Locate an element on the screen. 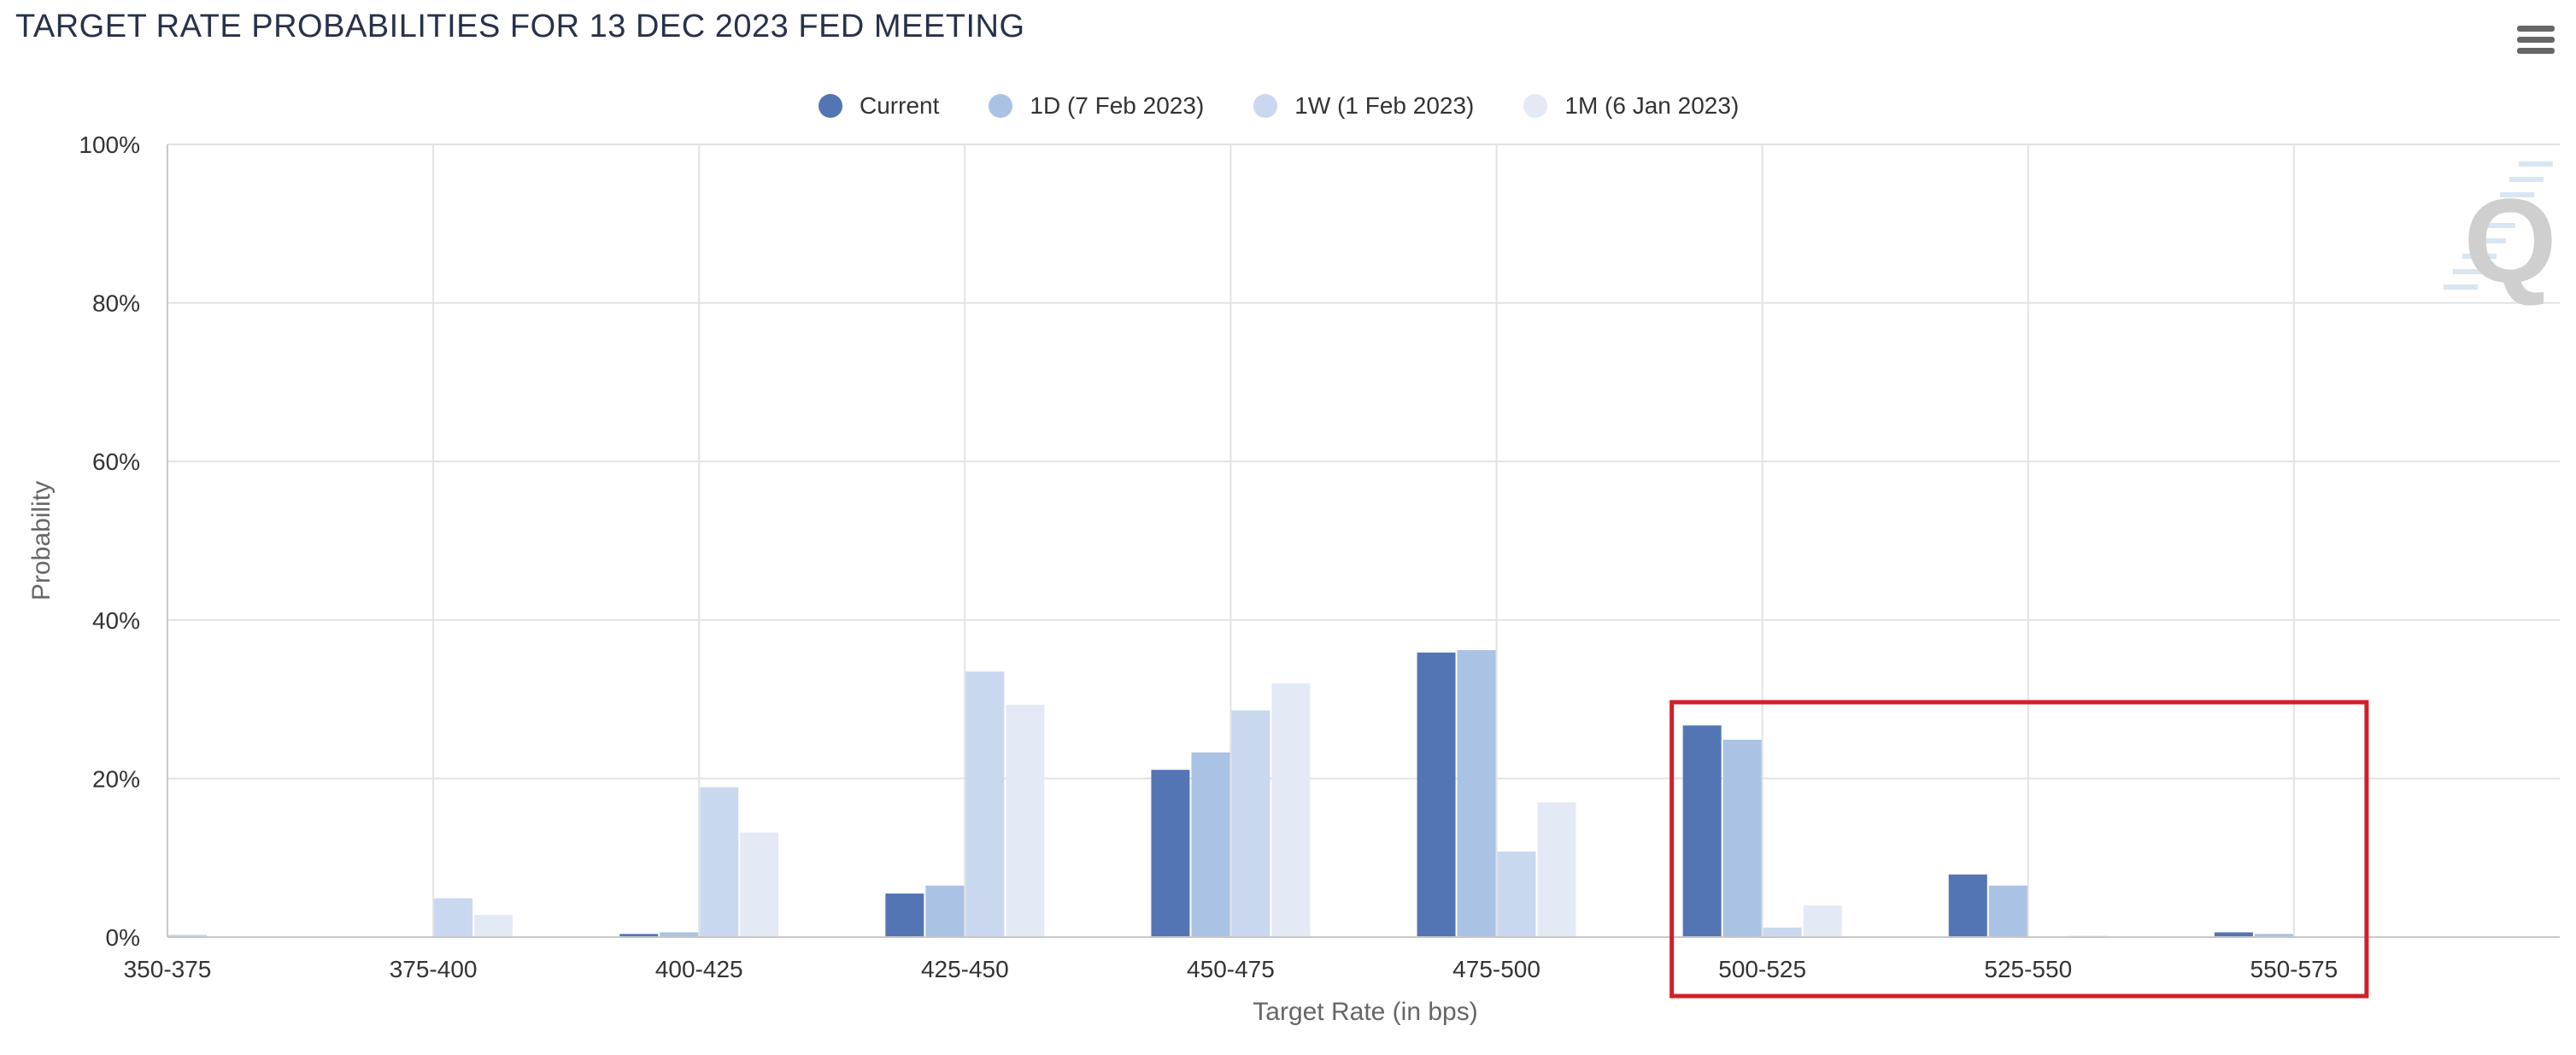 The image size is (2576, 1055). y-tick-label: 0% is located at coordinates (123, 937).